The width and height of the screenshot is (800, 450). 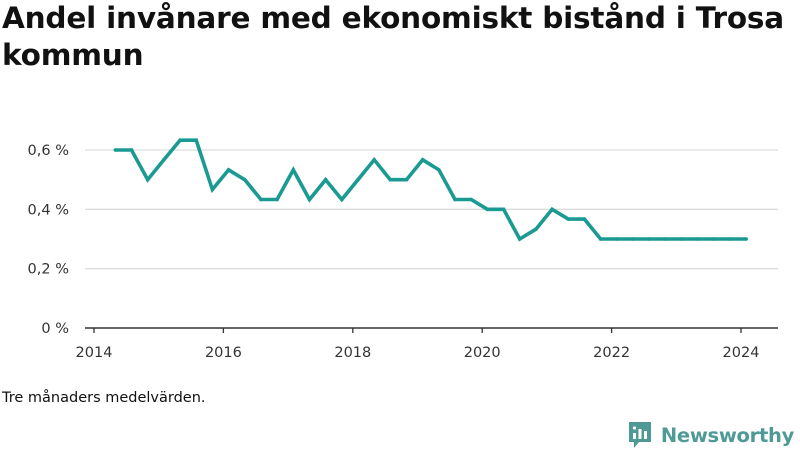 What do you see at coordinates (104, 398) in the screenshot?
I see `footnote: Tre månaders medelvärden.` at bounding box center [104, 398].